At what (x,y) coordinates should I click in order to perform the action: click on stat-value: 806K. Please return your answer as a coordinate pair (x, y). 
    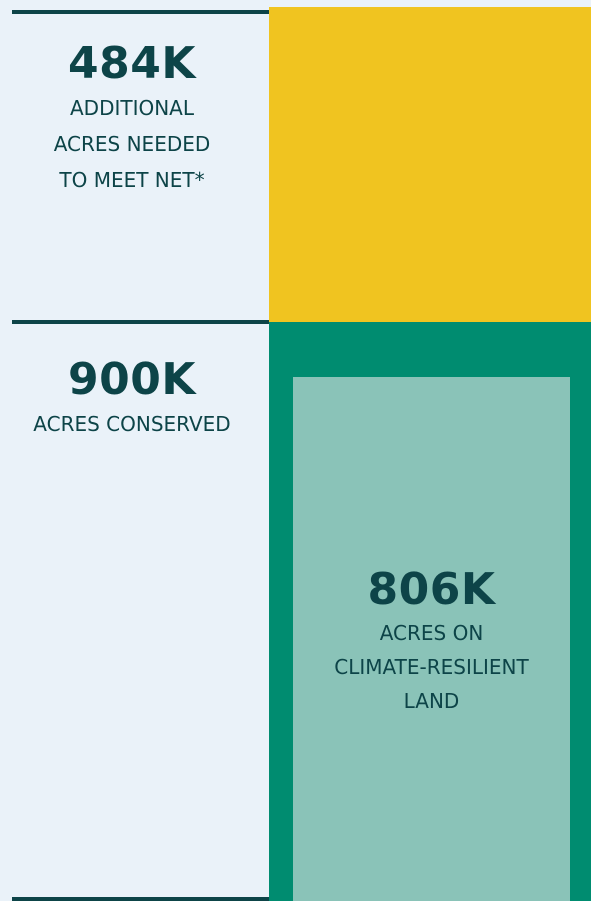
    Looking at the image, I should click on (431, 589).